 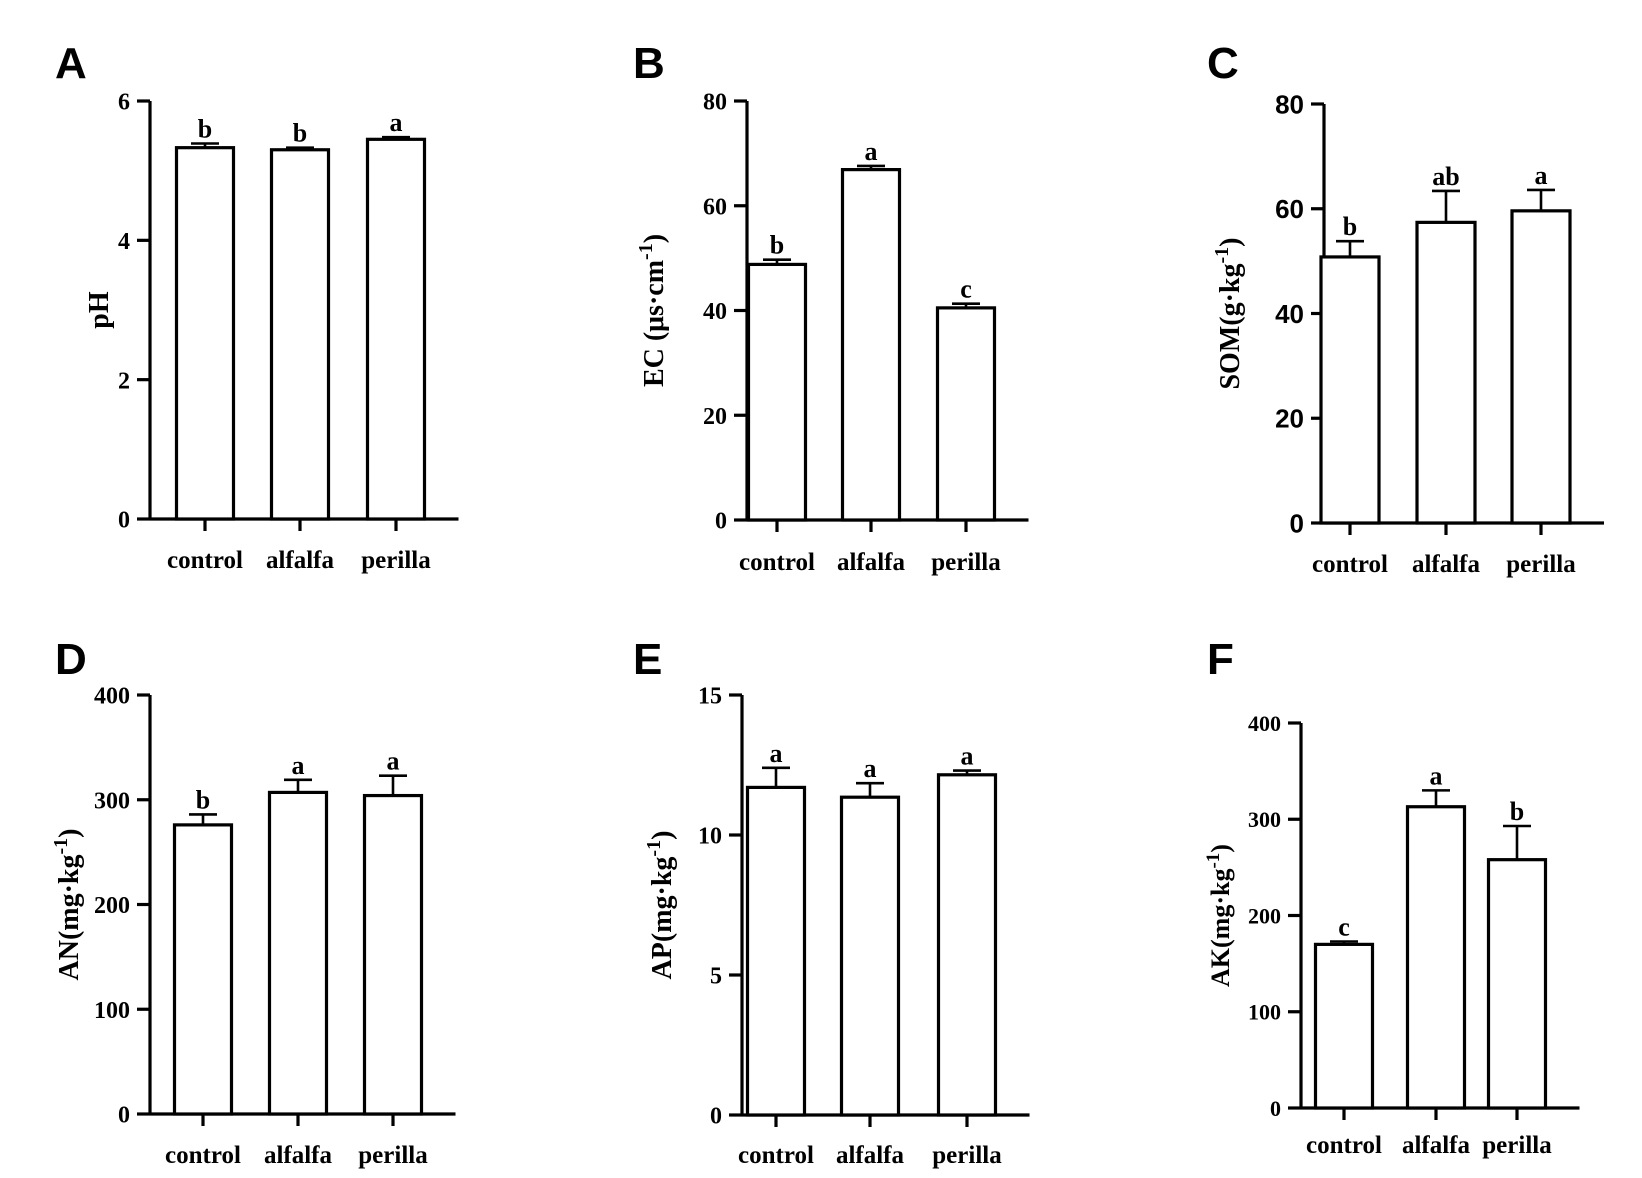 I want to click on y-tick-label: 6, so click(x=124, y=103).